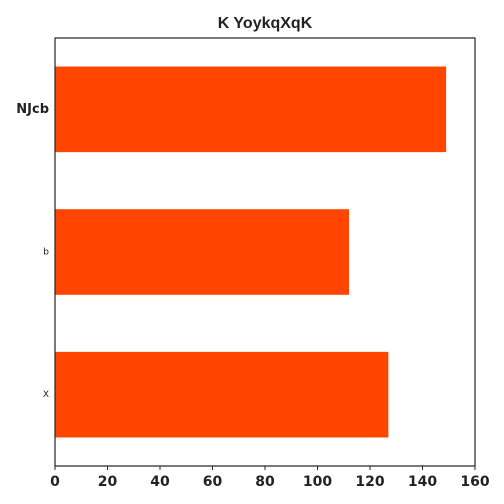 The image size is (504, 504). I want to click on y-tick-label: NJcb, so click(32, 109).